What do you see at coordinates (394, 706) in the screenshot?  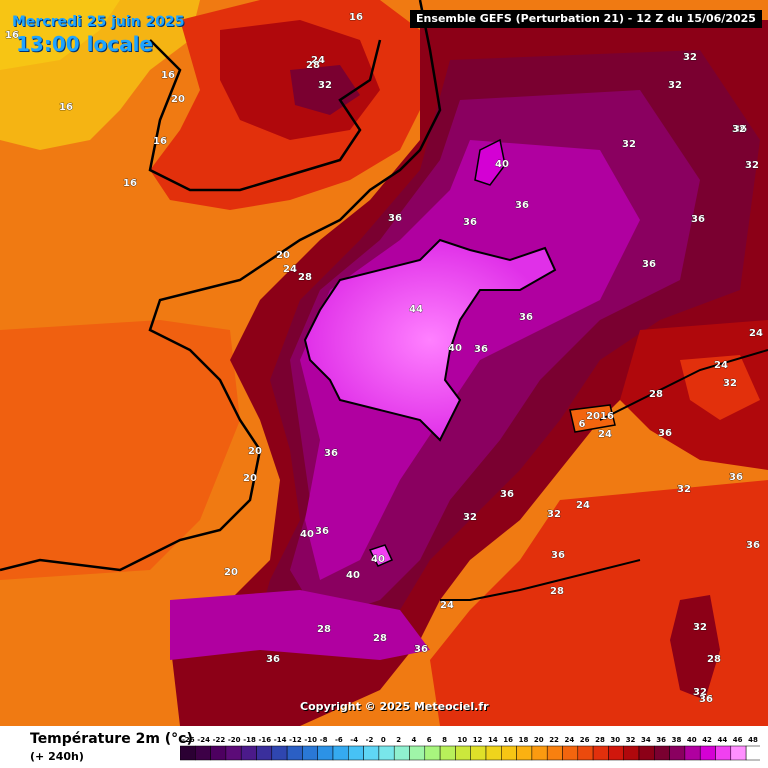 I see `copyright-notice: Copyright © 2025 Meteociel.fr` at bounding box center [394, 706].